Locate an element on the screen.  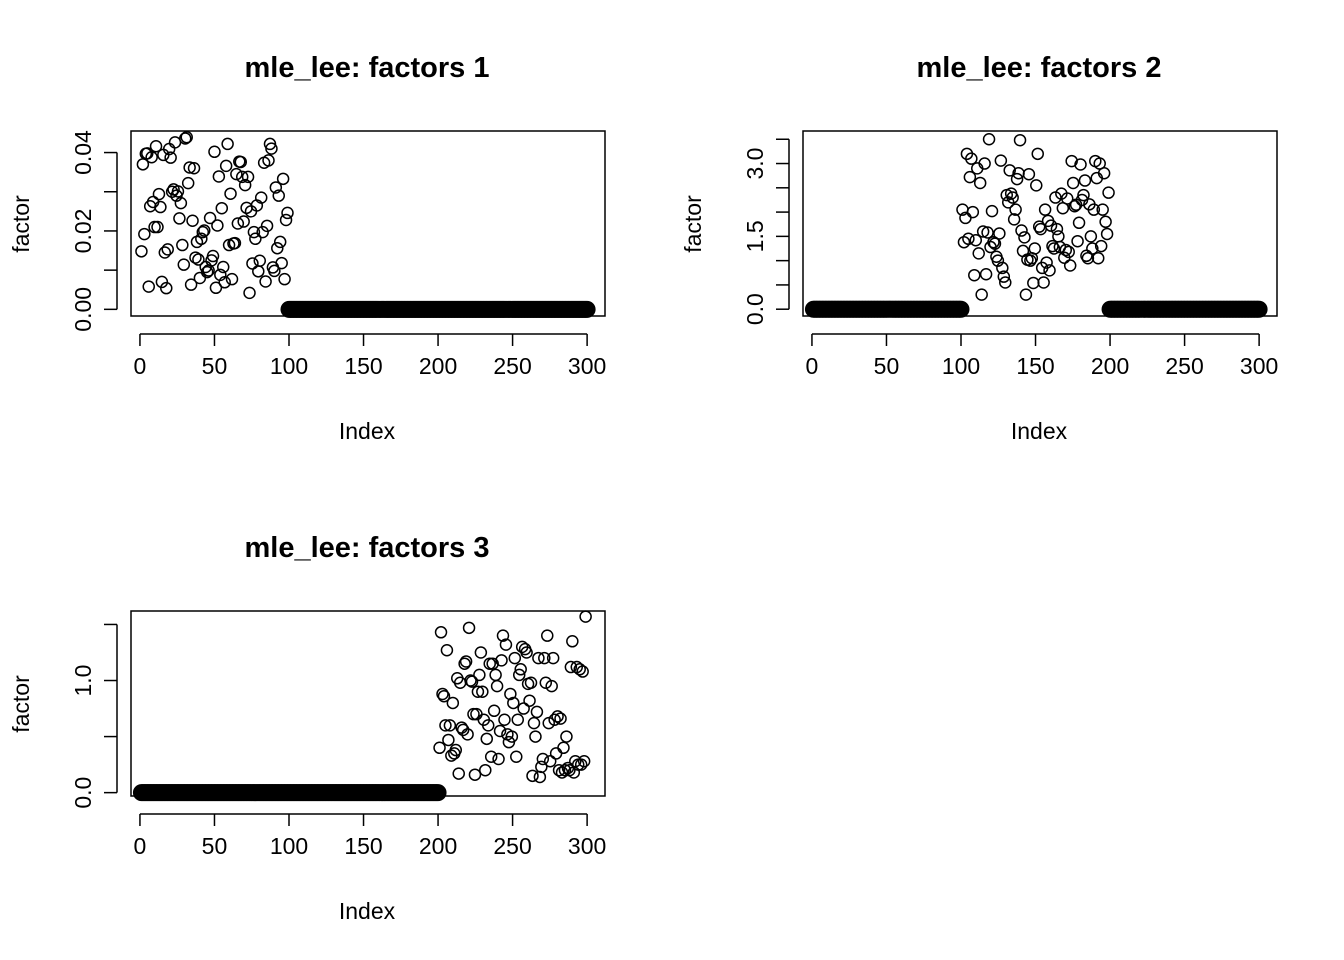
x-tick-label: 150 is located at coordinates (1035, 366).